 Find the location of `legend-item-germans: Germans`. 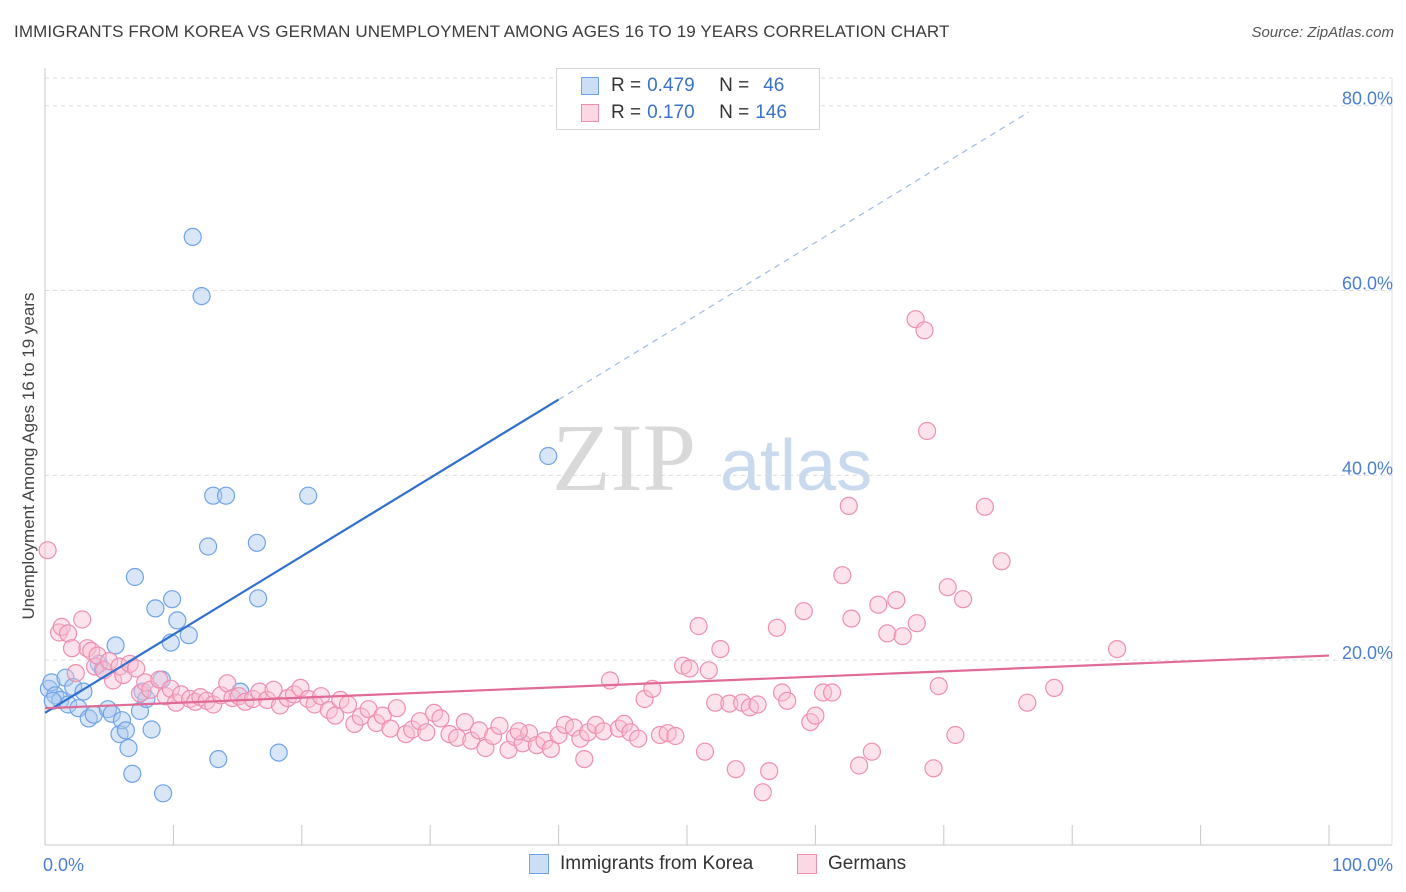

legend-item-germans: Germans is located at coordinates (851, 864).